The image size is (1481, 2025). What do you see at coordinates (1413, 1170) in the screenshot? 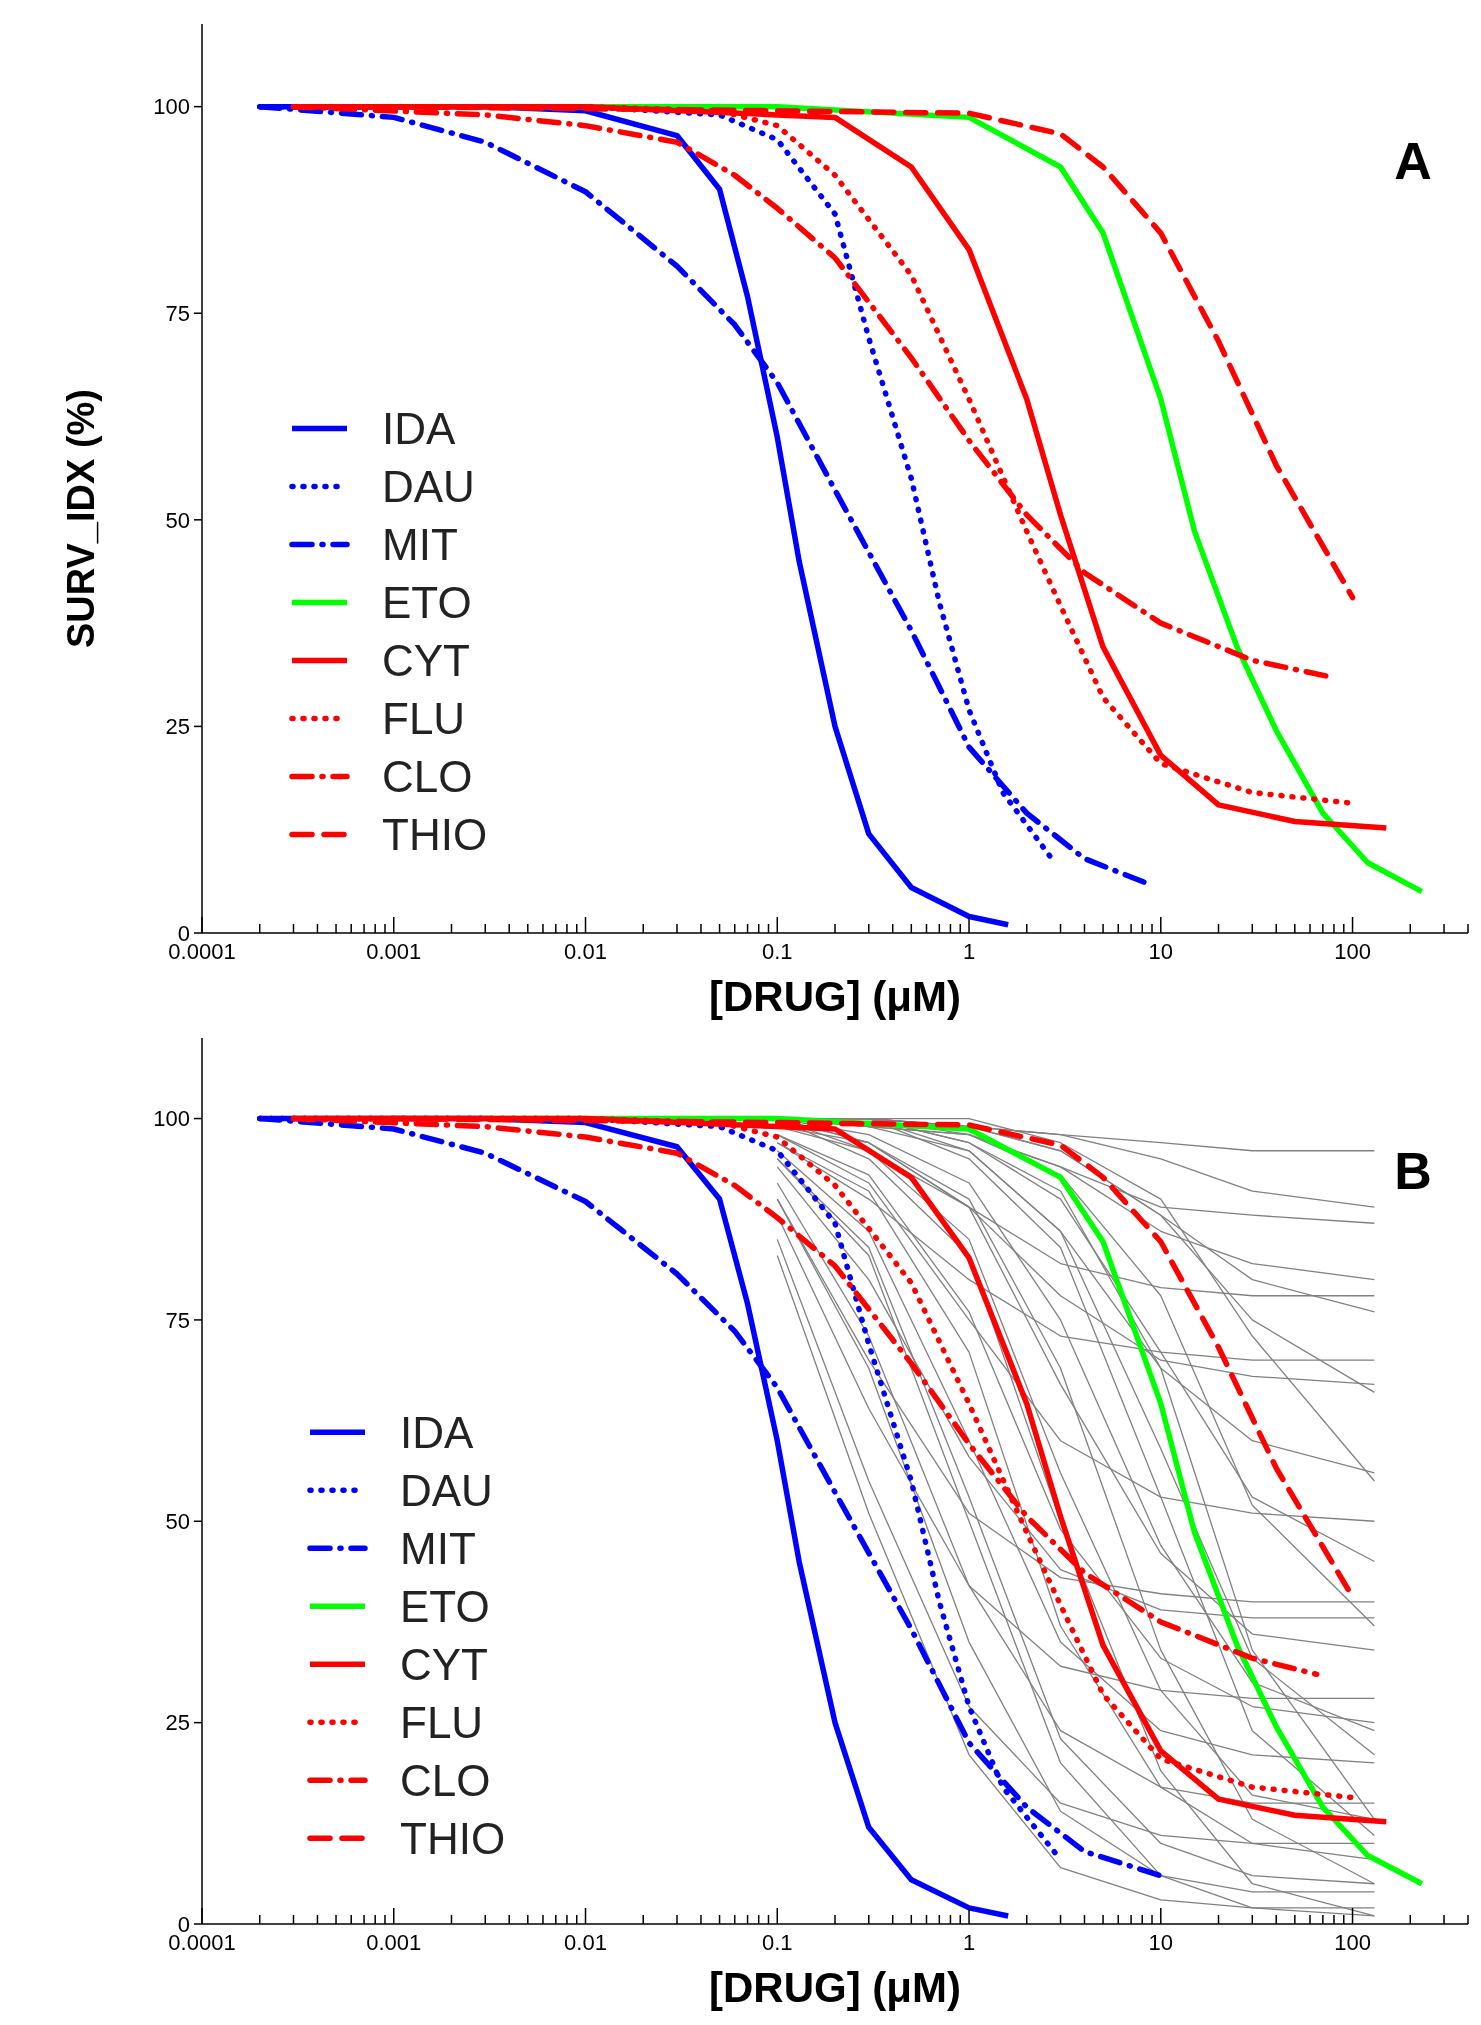
I see `annotation: B` at bounding box center [1413, 1170].